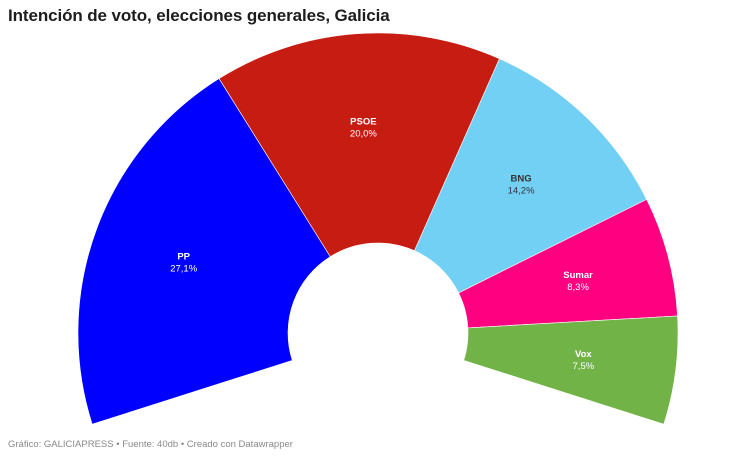  I want to click on segment-label-name: Vox, so click(583, 354).